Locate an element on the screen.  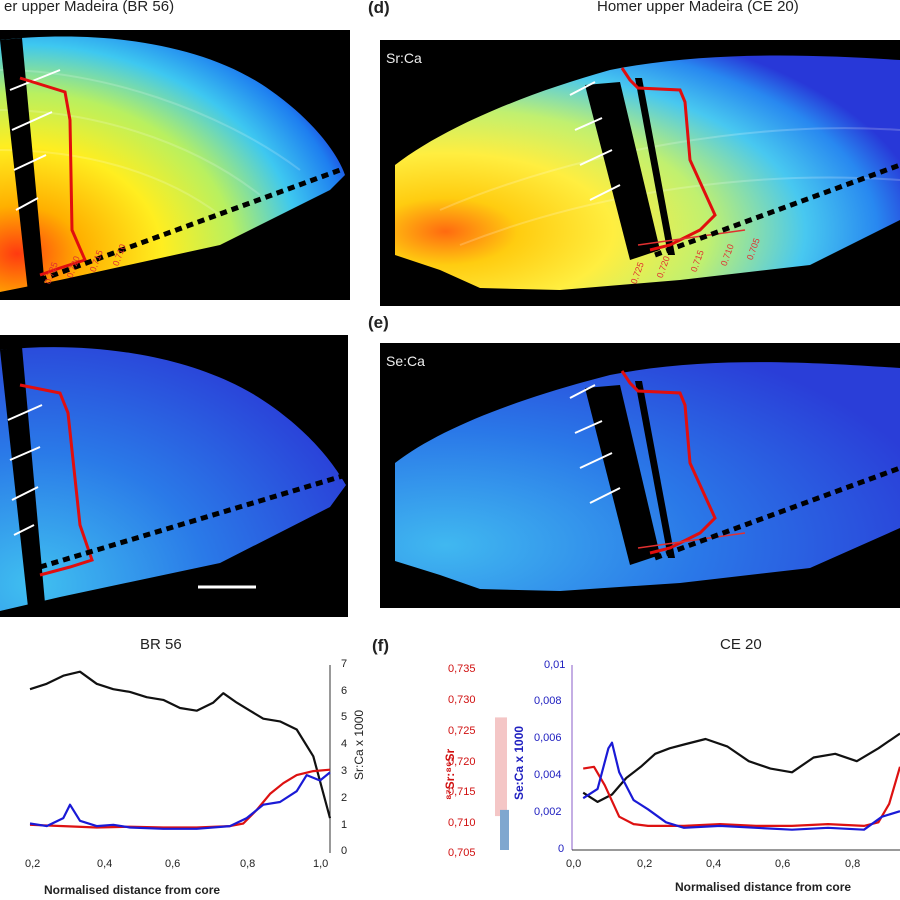
map-b-graphic is located at coordinates (173, 479).